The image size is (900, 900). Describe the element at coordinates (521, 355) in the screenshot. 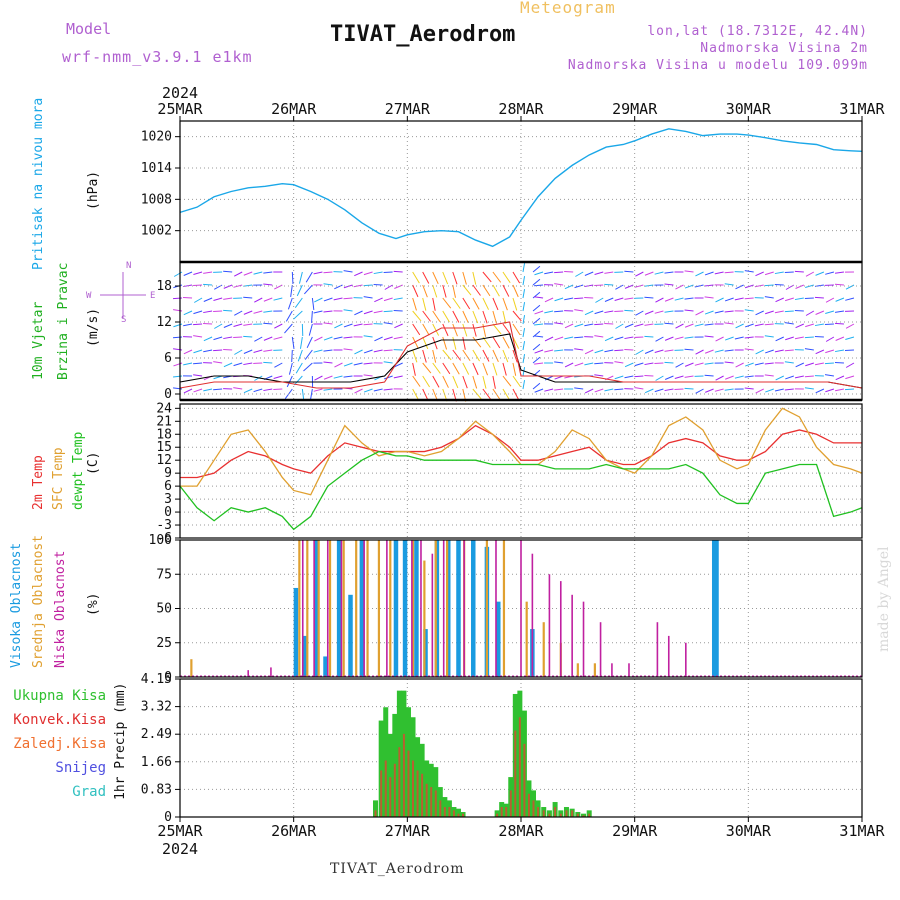

I see `wind-gust-line` at that location.